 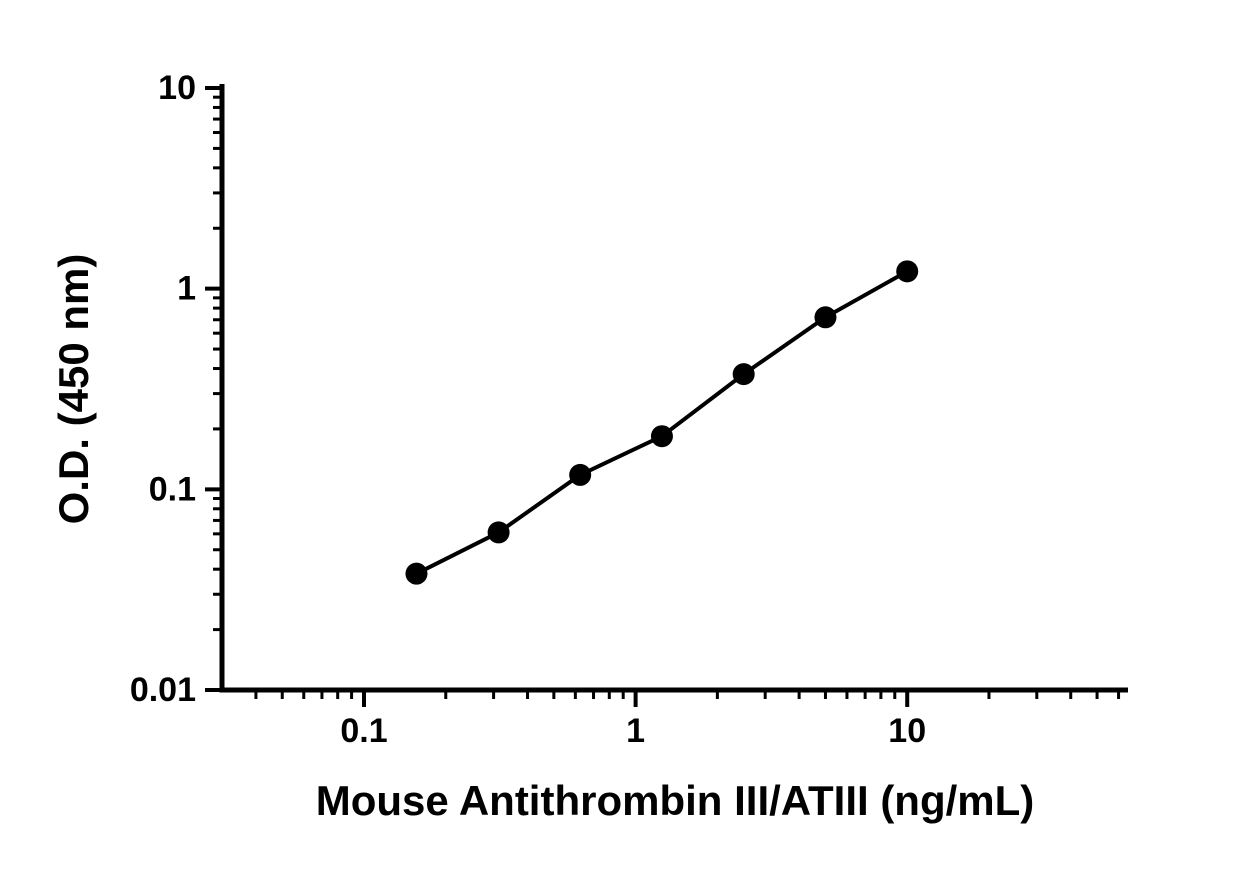 What do you see at coordinates (363, 731) in the screenshot?
I see `x-tick-label: 0.1` at bounding box center [363, 731].